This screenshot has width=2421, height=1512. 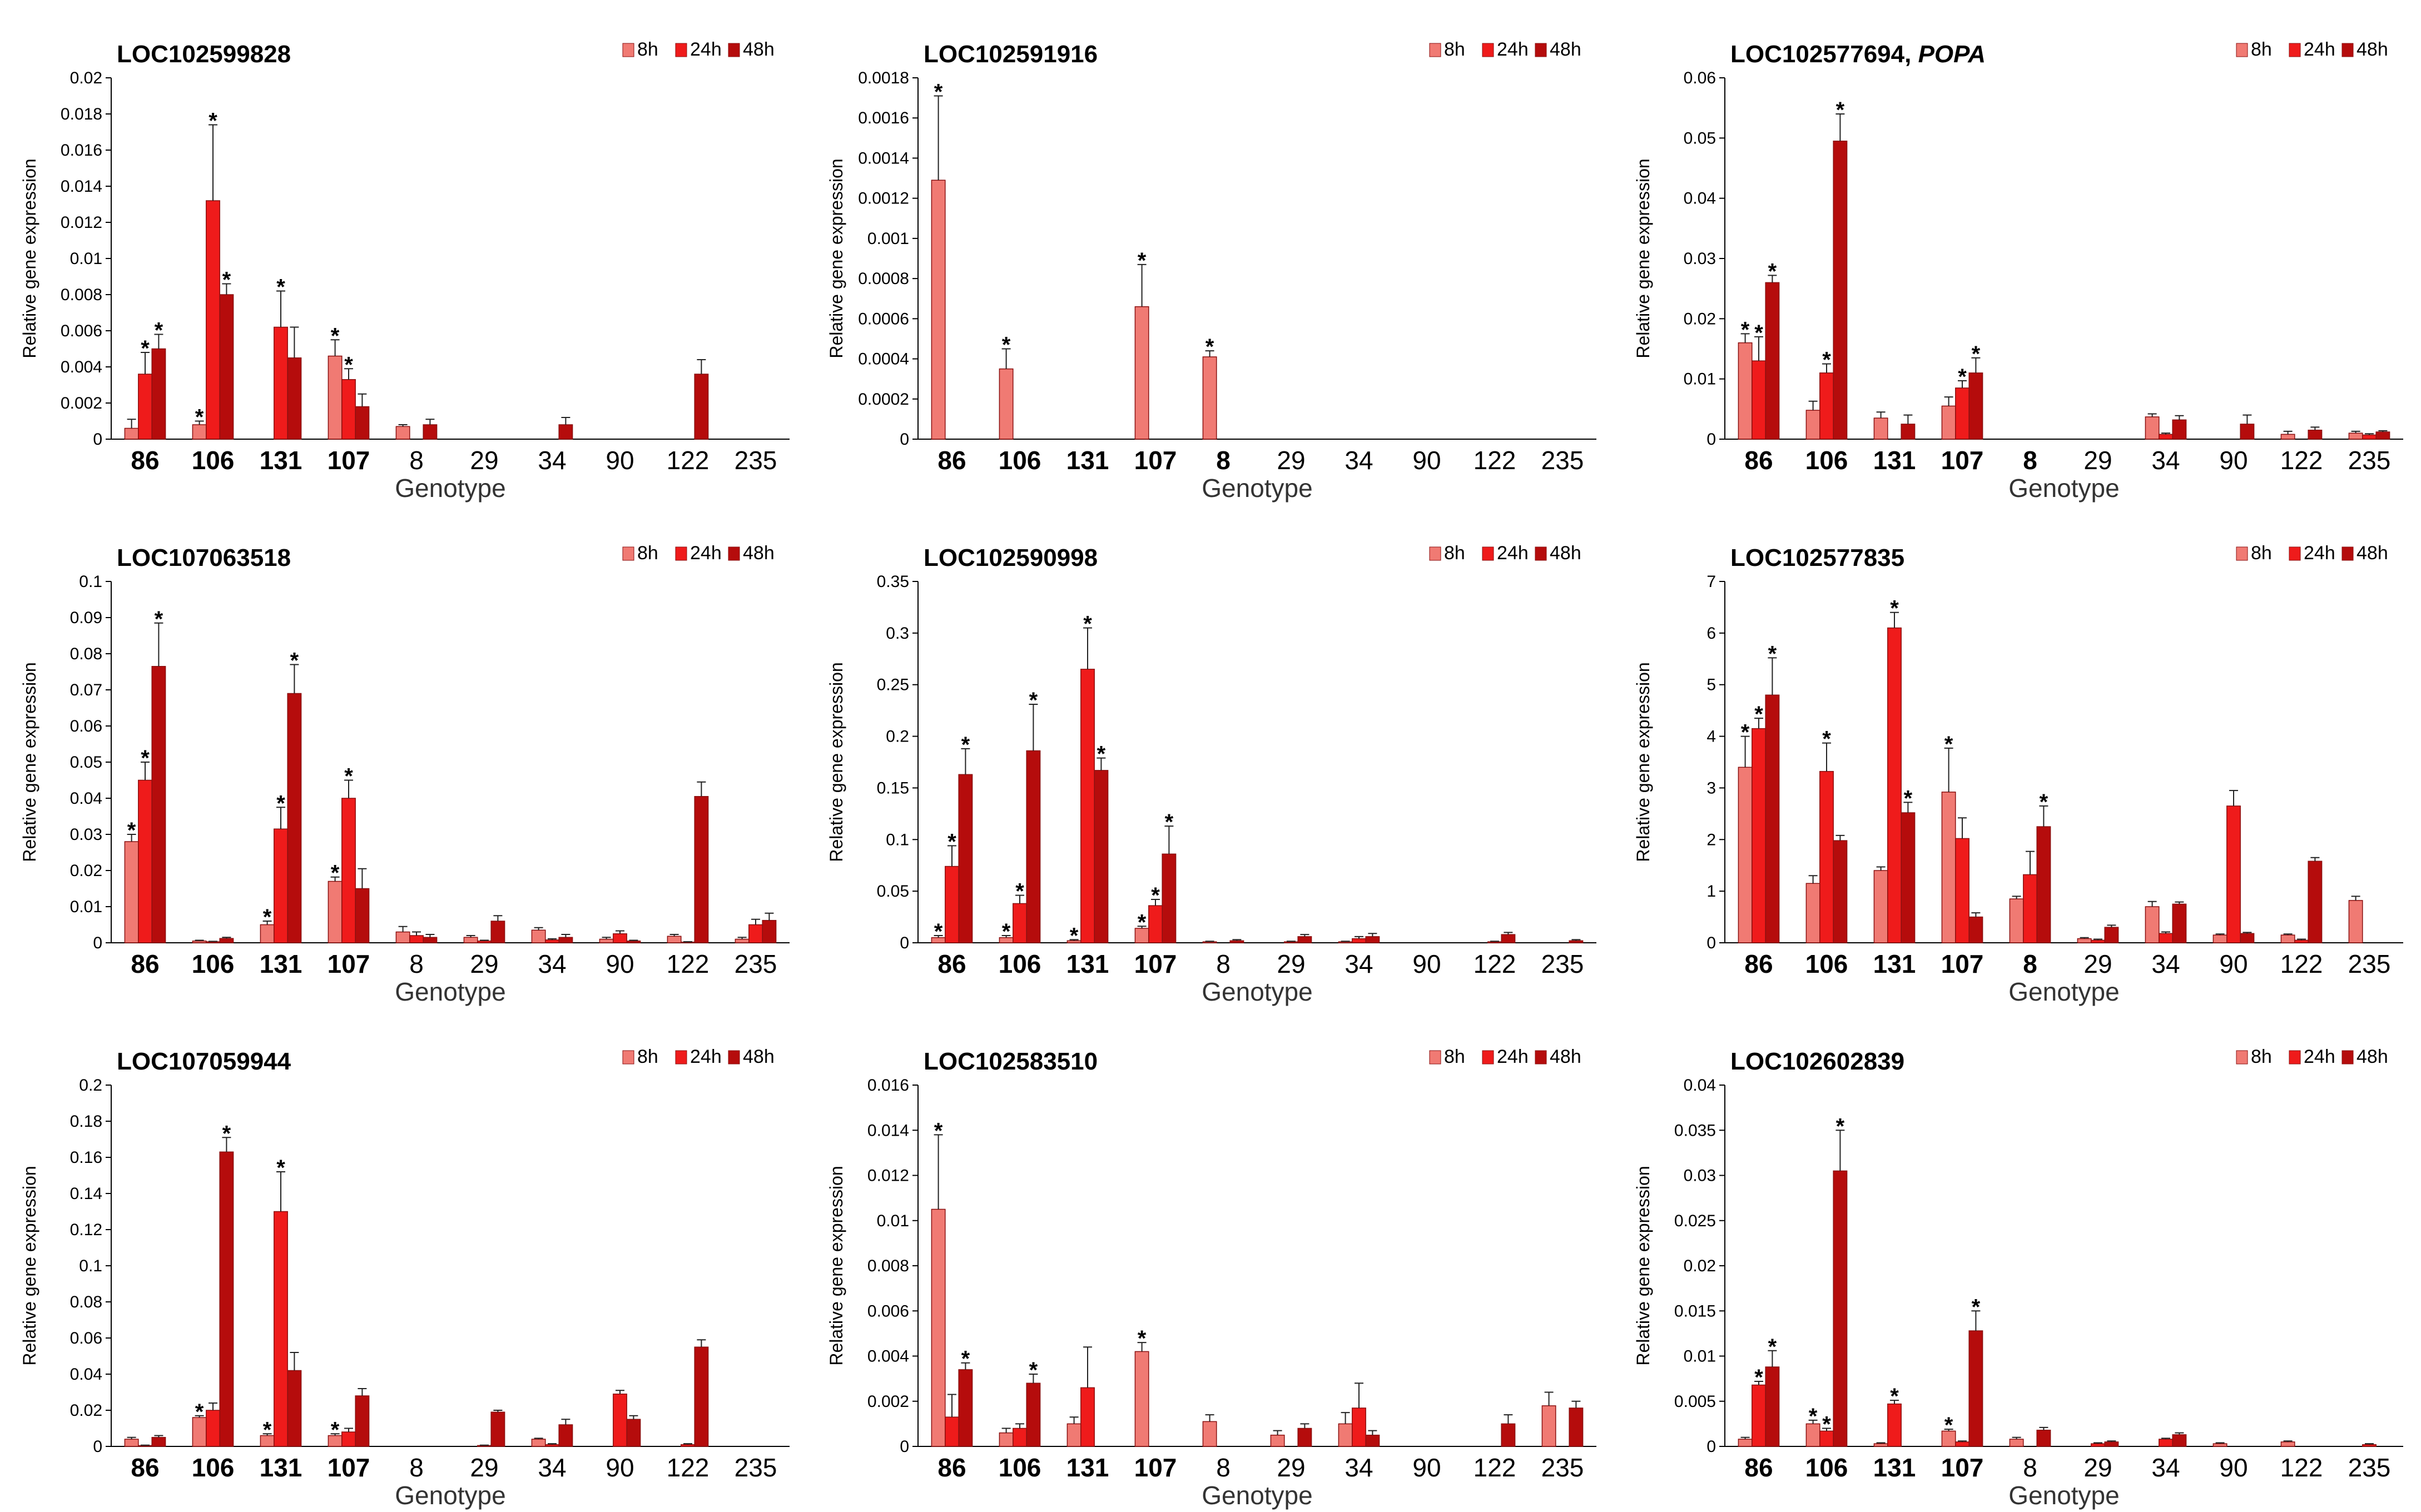 I want to click on y-tick-label: 0.03, so click(x=86, y=834).